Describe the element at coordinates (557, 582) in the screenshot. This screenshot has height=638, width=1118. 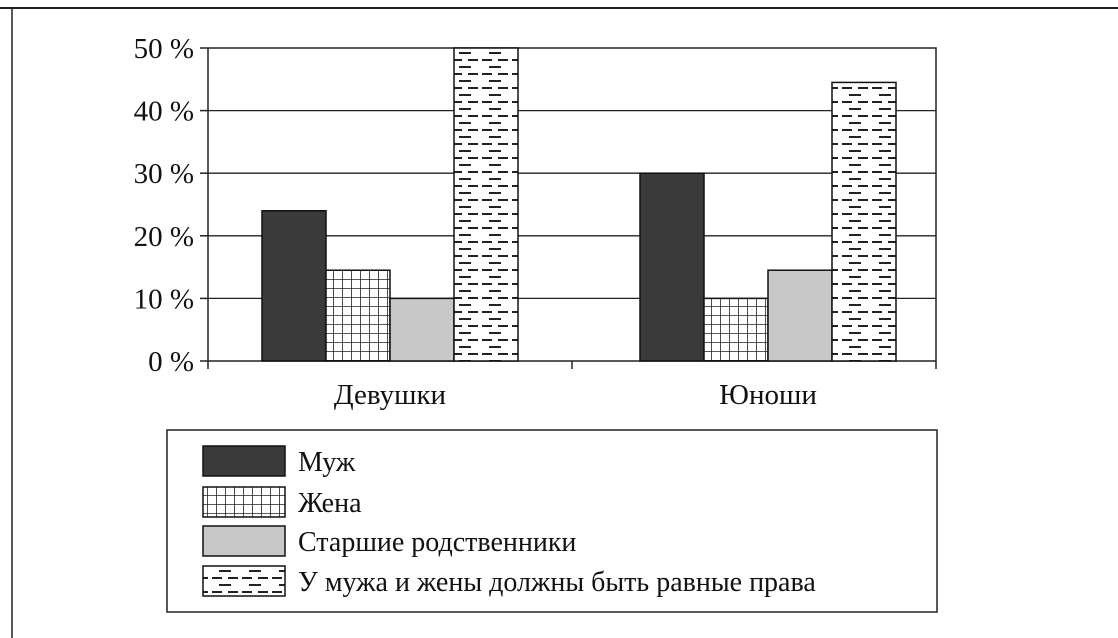
I see `legend-label: У мужа и жены должны быть равные права` at that location.